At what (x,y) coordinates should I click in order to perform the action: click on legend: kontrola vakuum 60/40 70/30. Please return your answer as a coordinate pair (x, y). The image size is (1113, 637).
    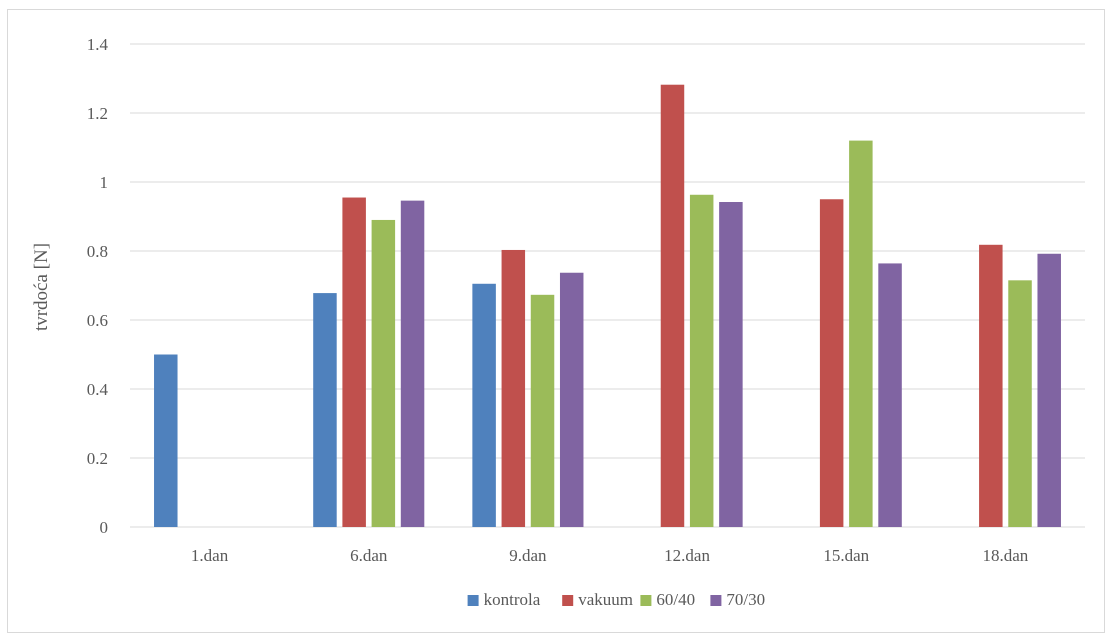
    Looking at the image, I should click on (616, 599).